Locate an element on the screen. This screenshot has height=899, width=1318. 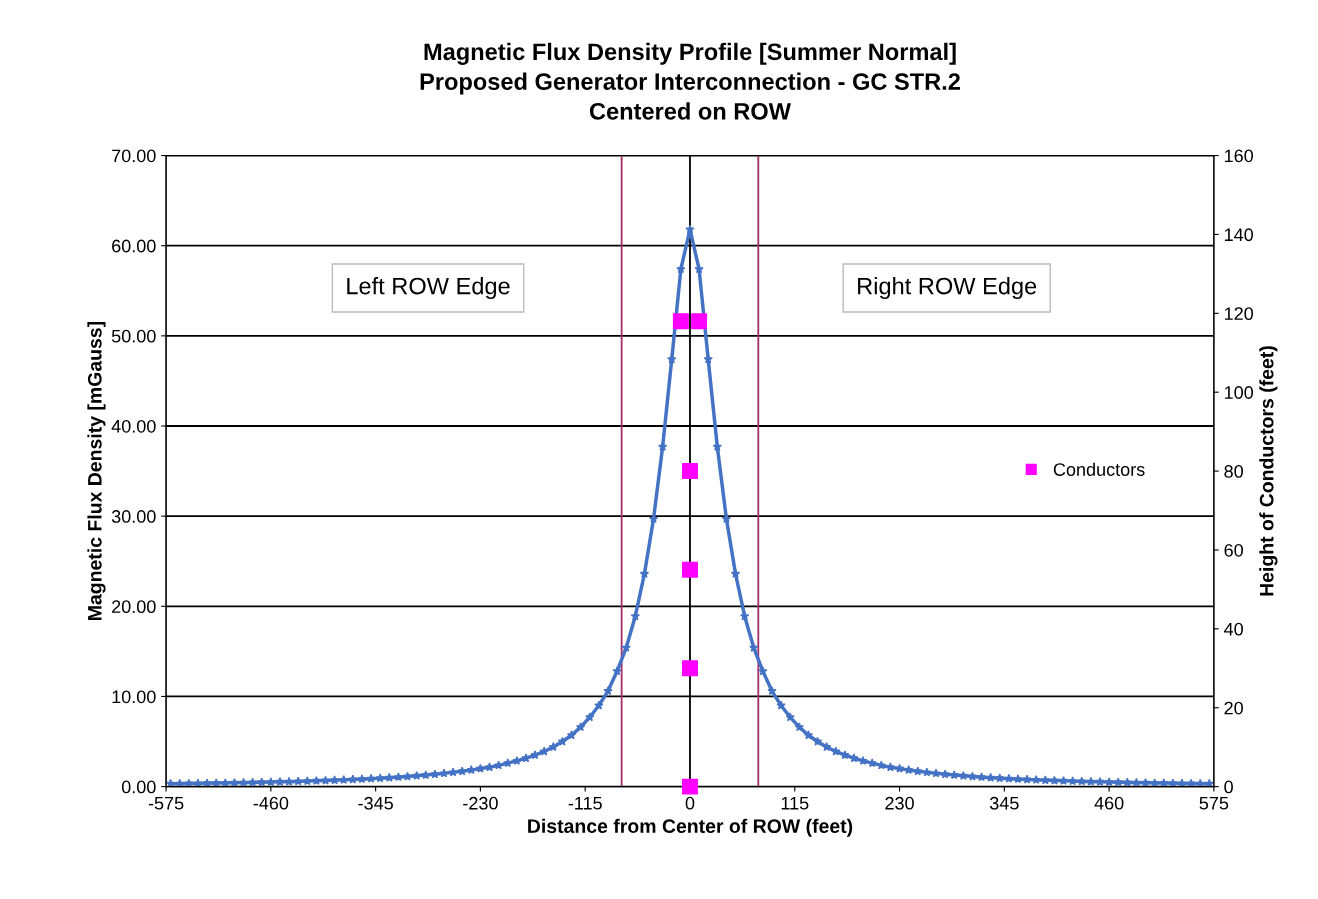
y2-tick-label: 120 is located at coordinates (1239, 314).